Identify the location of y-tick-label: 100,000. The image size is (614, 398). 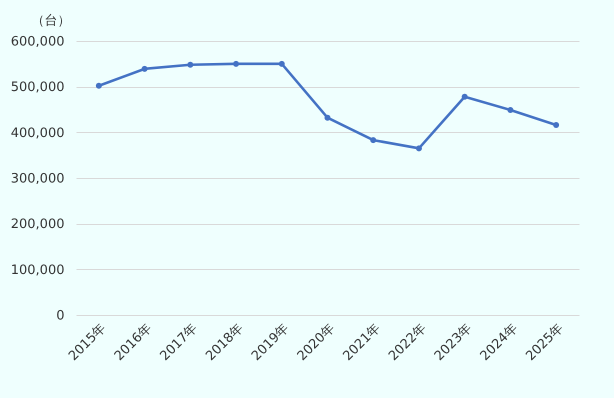
(37, 270).